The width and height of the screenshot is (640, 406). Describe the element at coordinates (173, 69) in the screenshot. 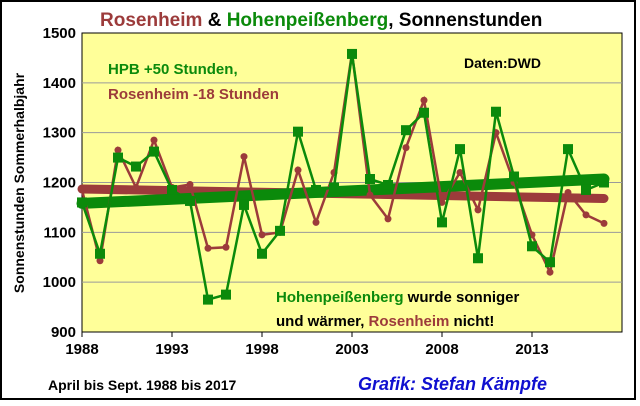

I see `annotation-hpb-offset: HPB +50 Stunden,` at that location.